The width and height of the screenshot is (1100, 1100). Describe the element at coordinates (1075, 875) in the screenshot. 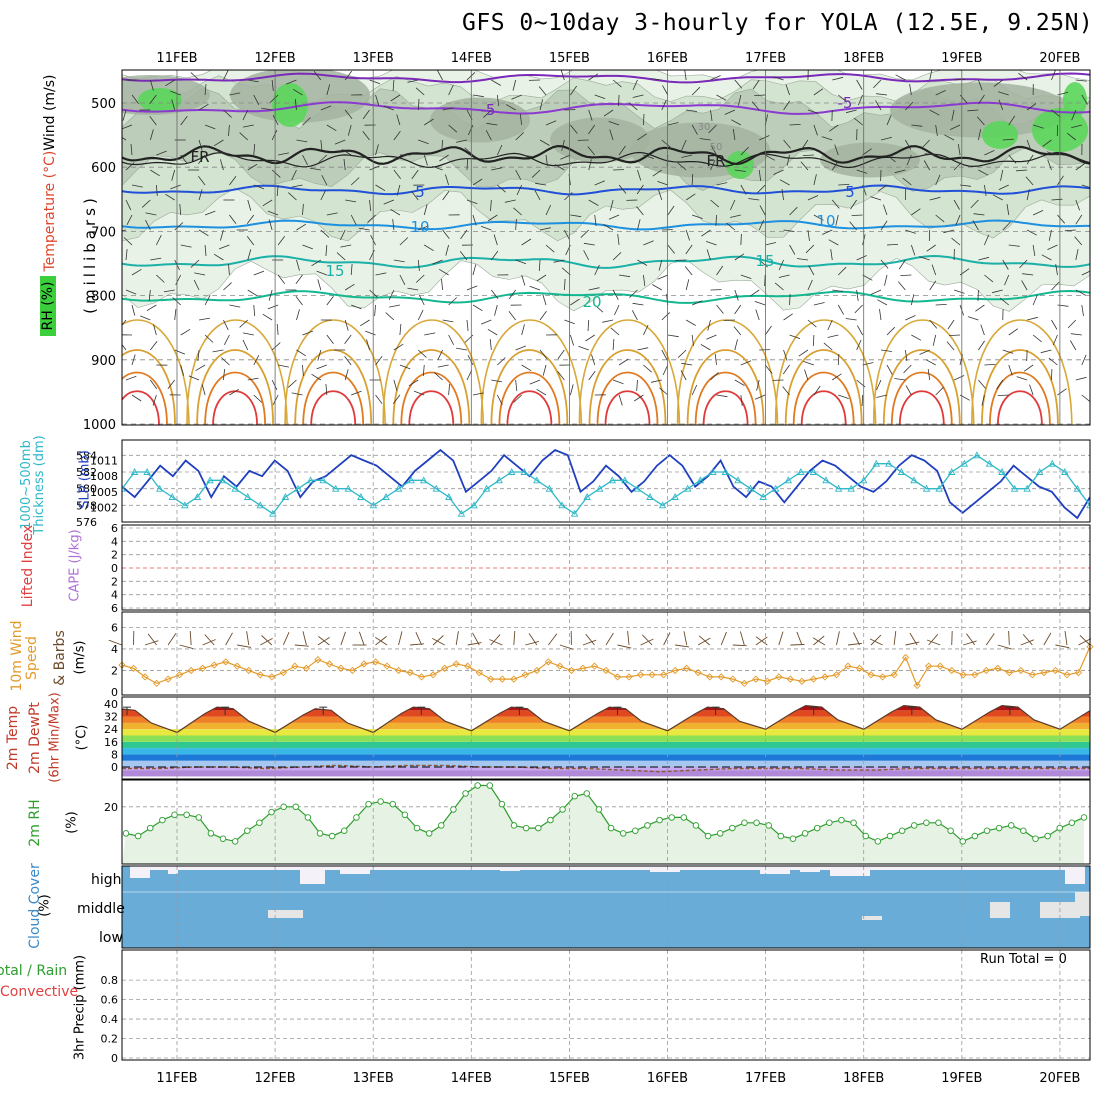

I see `cloud-gap` at that location.